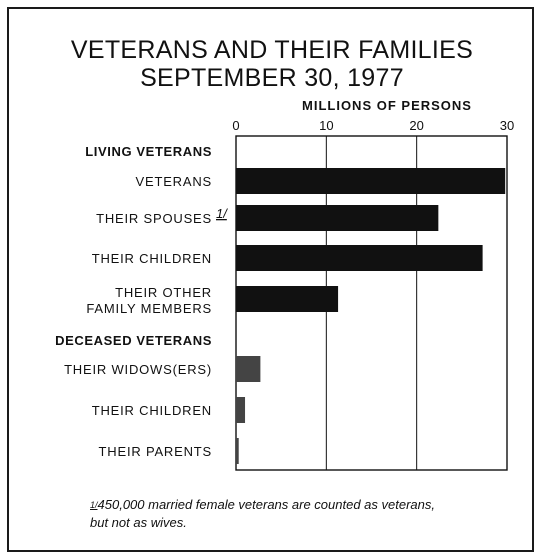 The width and height of the screenshot is (544, 552). What do you see at coordinates (138, 369) in the screenshot?
I see `category-label: THEIR WIDOWS(ERS)` at bounding box center [138, 369].